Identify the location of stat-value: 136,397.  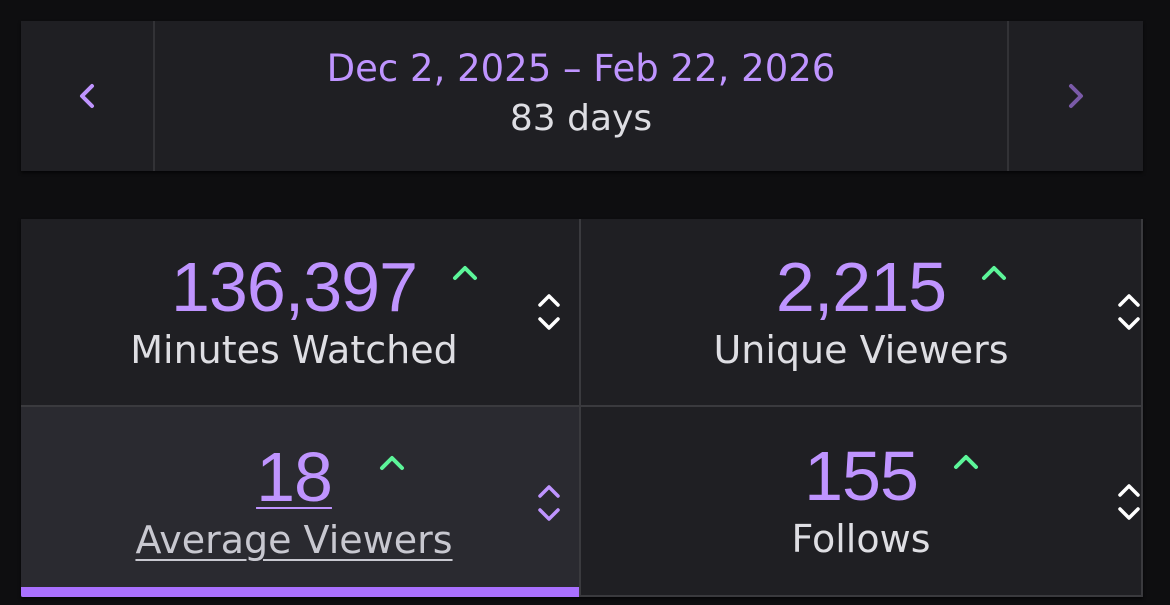
(294, 287).